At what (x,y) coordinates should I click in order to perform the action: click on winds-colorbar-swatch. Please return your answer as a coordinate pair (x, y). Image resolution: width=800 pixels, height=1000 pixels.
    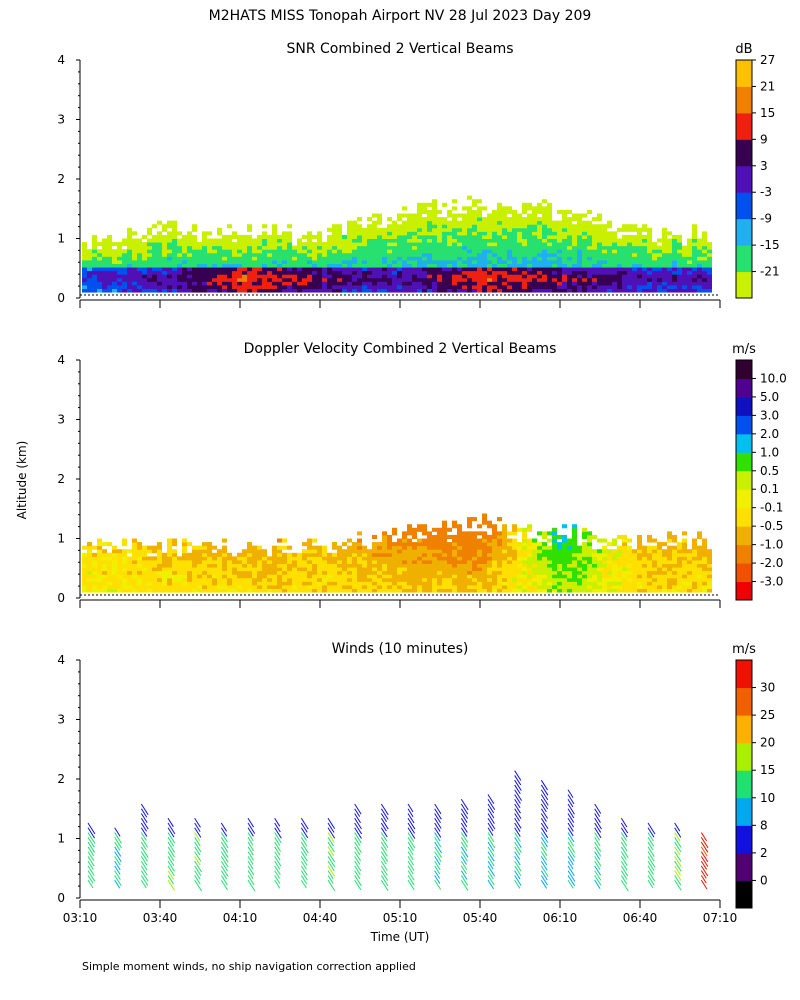
    Looking at the image, I should click on (744, 811).